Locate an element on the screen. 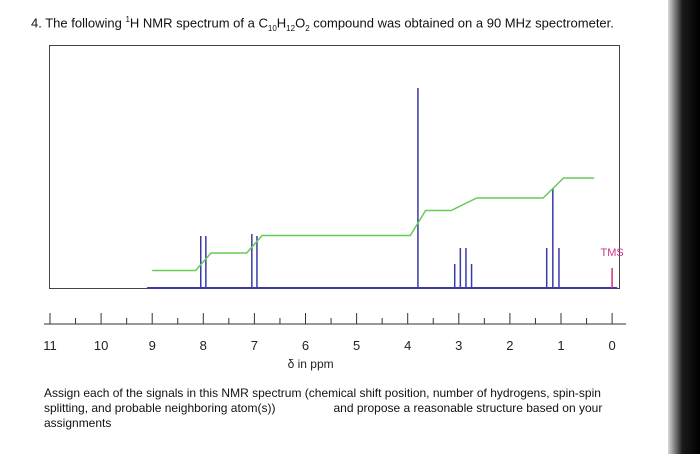 The height and width of the screenshot is (454, 700). screen-edge is located at coordinates (684, 227).